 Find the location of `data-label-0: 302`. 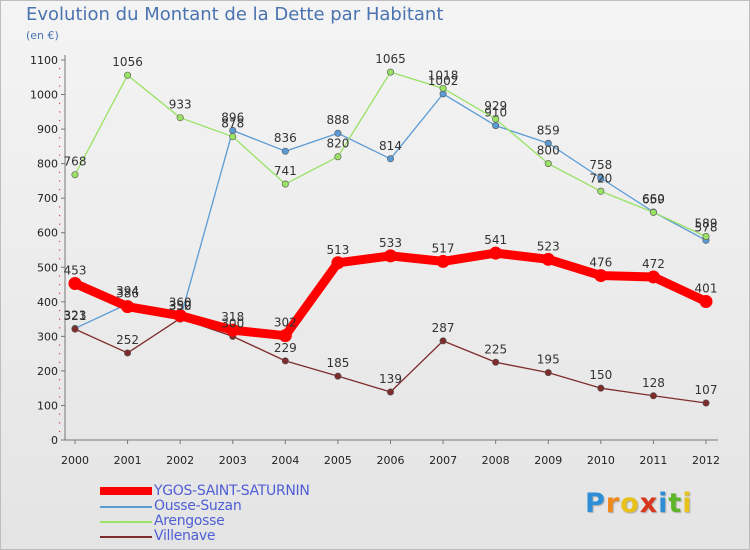

data-label-0: 302 is located at coordinates (285, 323).